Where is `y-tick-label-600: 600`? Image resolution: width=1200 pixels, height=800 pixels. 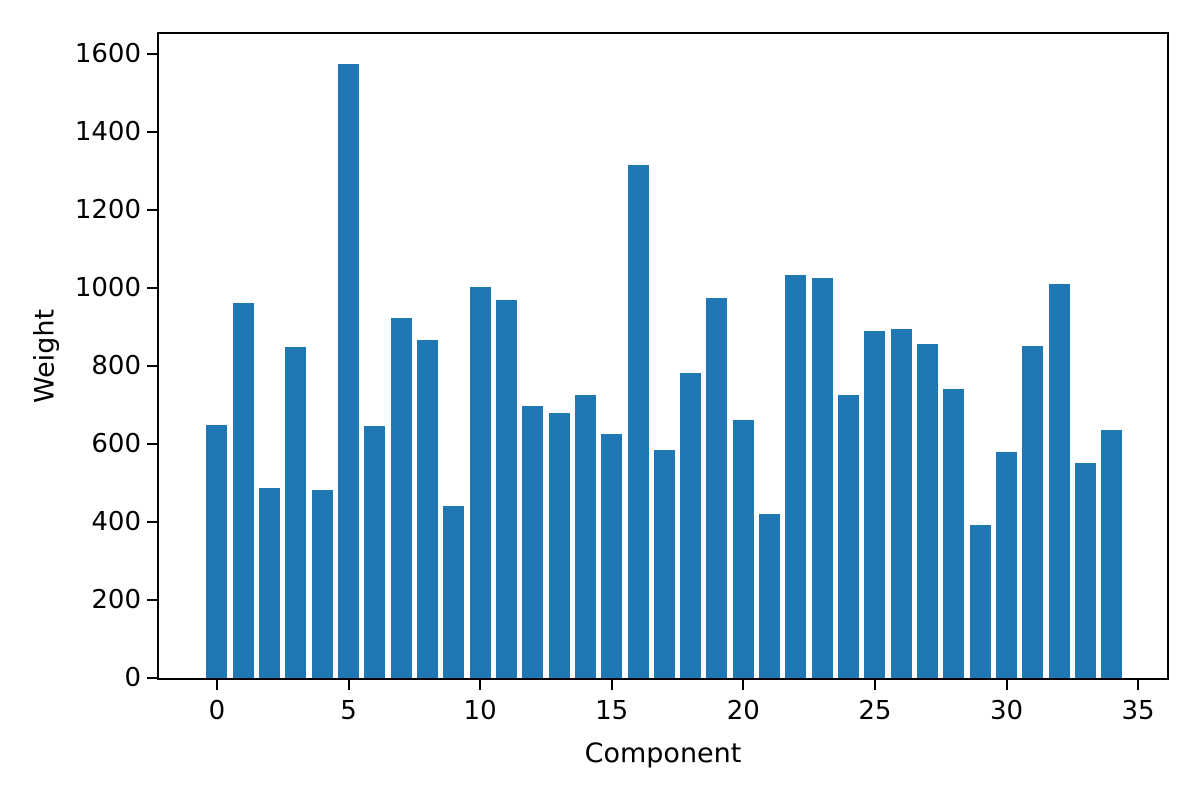
y-tick-label-600: 600 is located at coordinates (116, 443).